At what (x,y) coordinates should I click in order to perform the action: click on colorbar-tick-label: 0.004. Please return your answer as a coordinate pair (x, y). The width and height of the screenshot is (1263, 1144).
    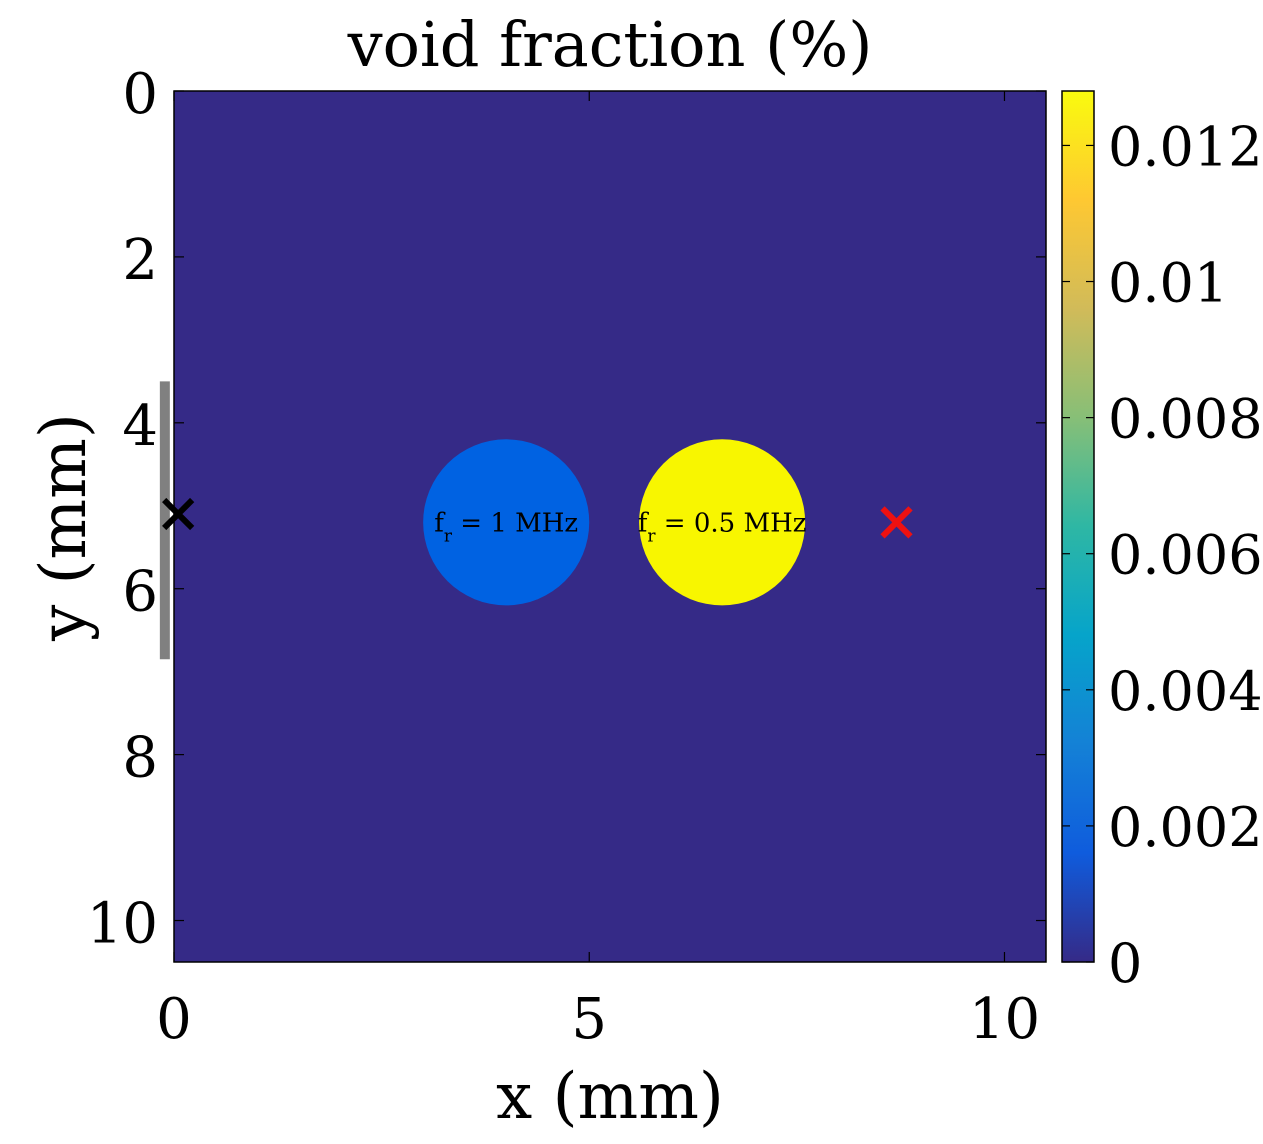
    Looking at the image, I should click on (1185, 691).